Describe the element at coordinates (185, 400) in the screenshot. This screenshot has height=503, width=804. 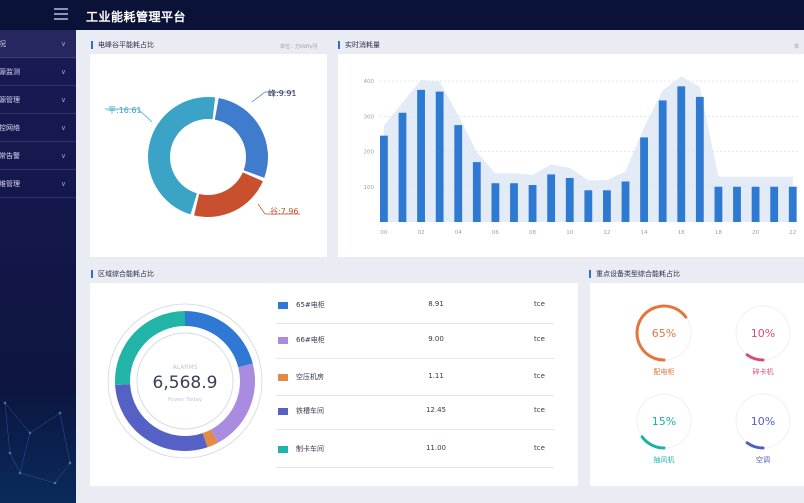
I see `ring-bottom-text: Power Today` at that location.